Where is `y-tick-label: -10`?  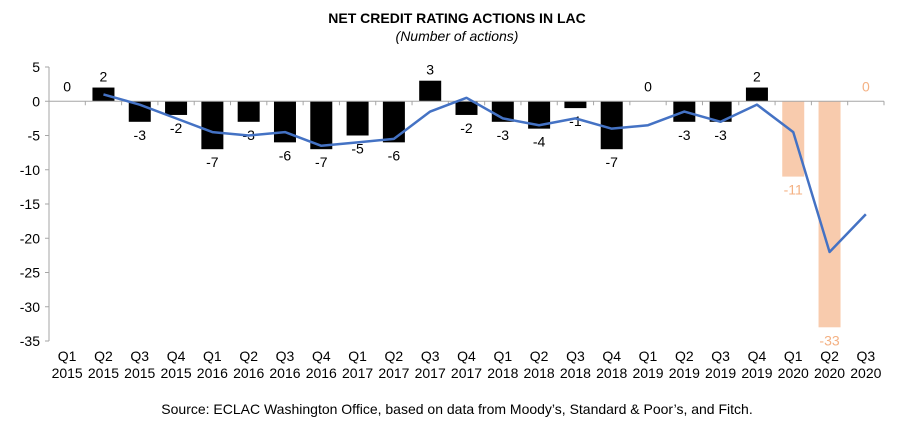
y-tick-label: -10 is located at coordinates (30, 170).